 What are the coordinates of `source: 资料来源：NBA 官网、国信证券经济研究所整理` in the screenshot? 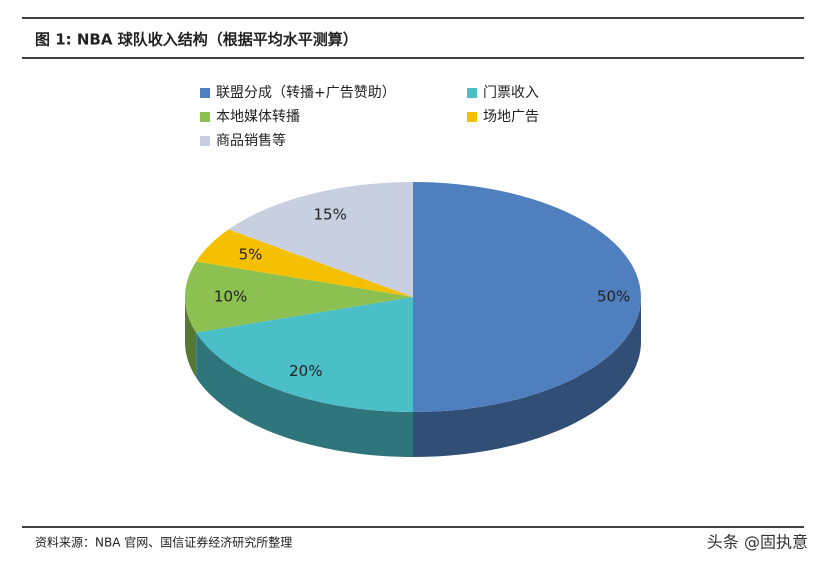 It's located at (163, 542).